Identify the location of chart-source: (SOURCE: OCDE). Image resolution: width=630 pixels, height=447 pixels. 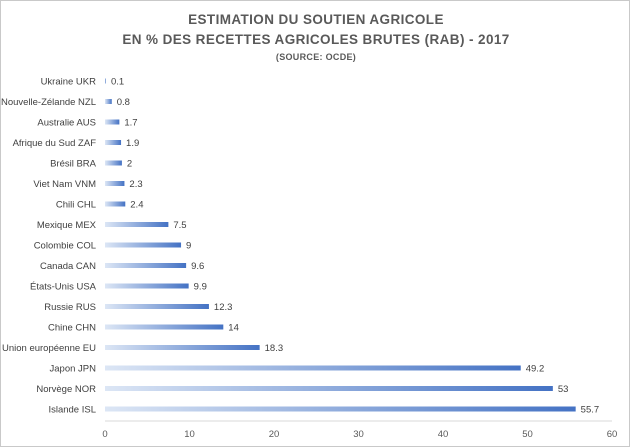
(316, 57).